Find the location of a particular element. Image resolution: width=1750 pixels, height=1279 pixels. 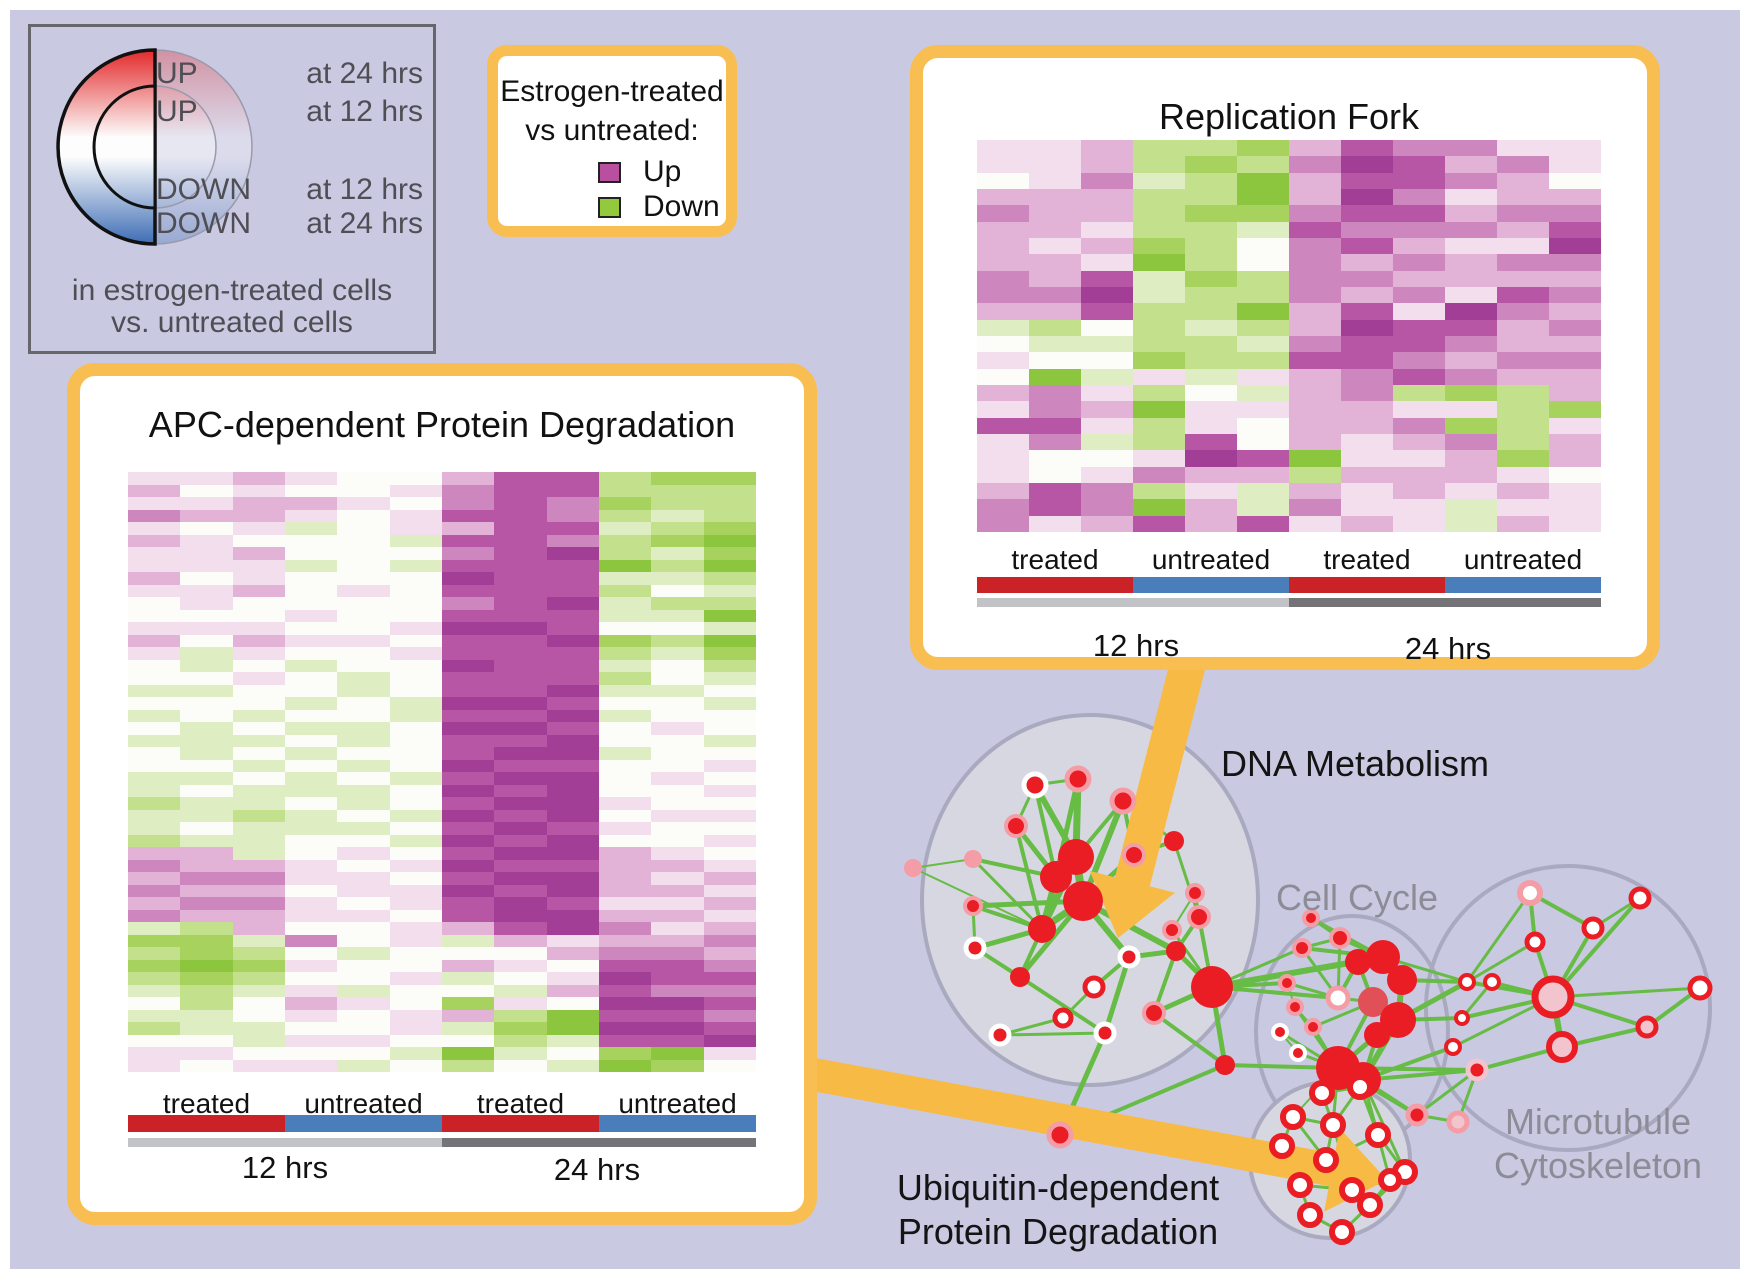

treatment-bar-segment is located at coordinates (206, 1123).